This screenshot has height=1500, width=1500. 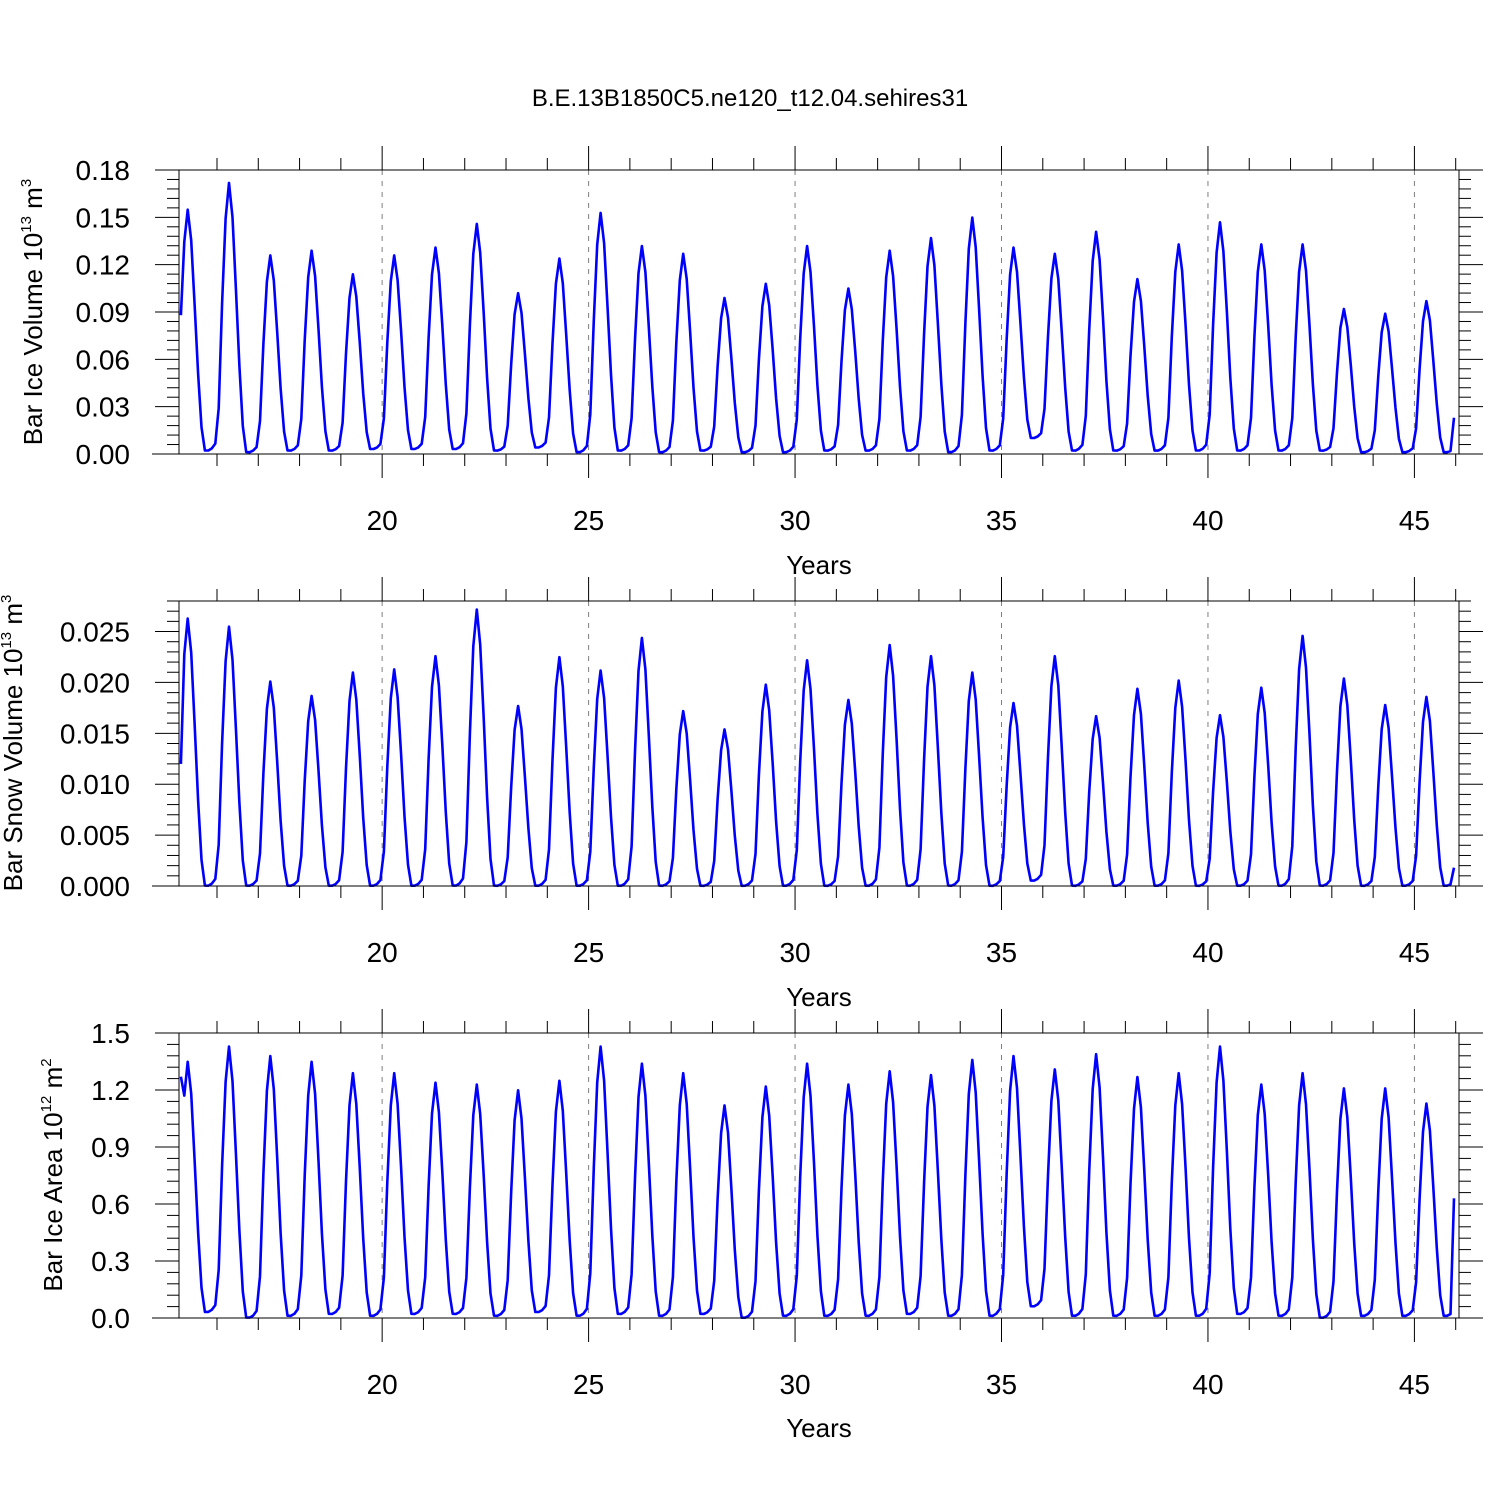 I want to click on y-tick-label: 0.000, so click(x=95, y=886).